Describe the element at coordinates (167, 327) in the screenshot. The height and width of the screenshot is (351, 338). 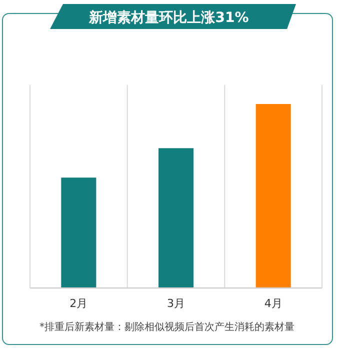
I see `text: *排重后新素材量：剔除相似视频后首次产生消耗的素材量` at that location.